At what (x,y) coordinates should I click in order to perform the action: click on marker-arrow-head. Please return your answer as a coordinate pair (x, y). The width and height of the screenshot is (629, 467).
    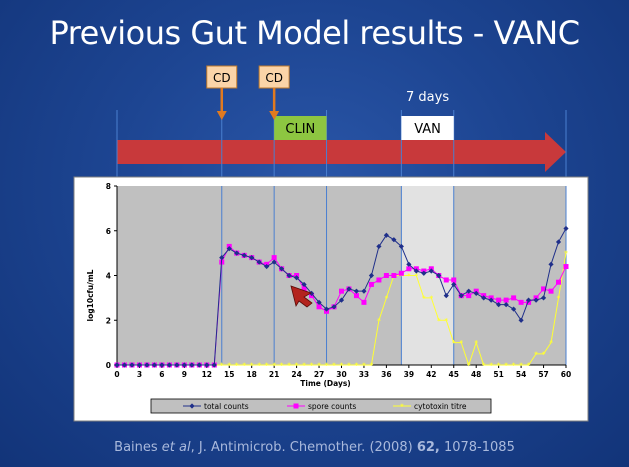
    Looking at the image, I should click on (221, 115).